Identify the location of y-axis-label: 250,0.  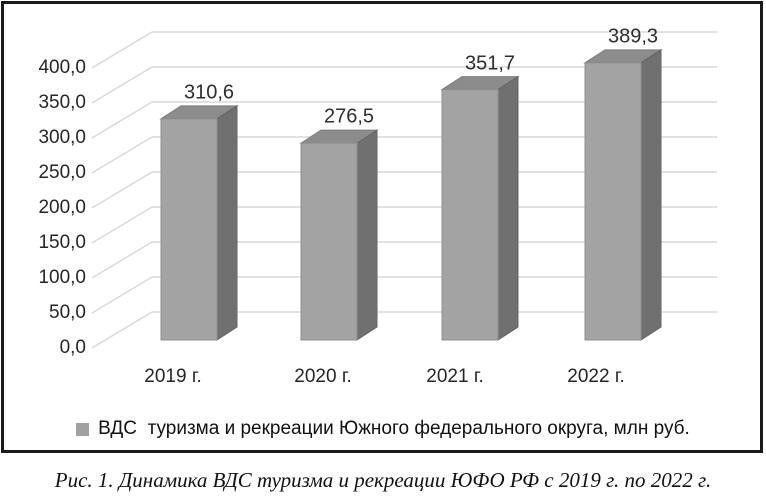
(62, 172).